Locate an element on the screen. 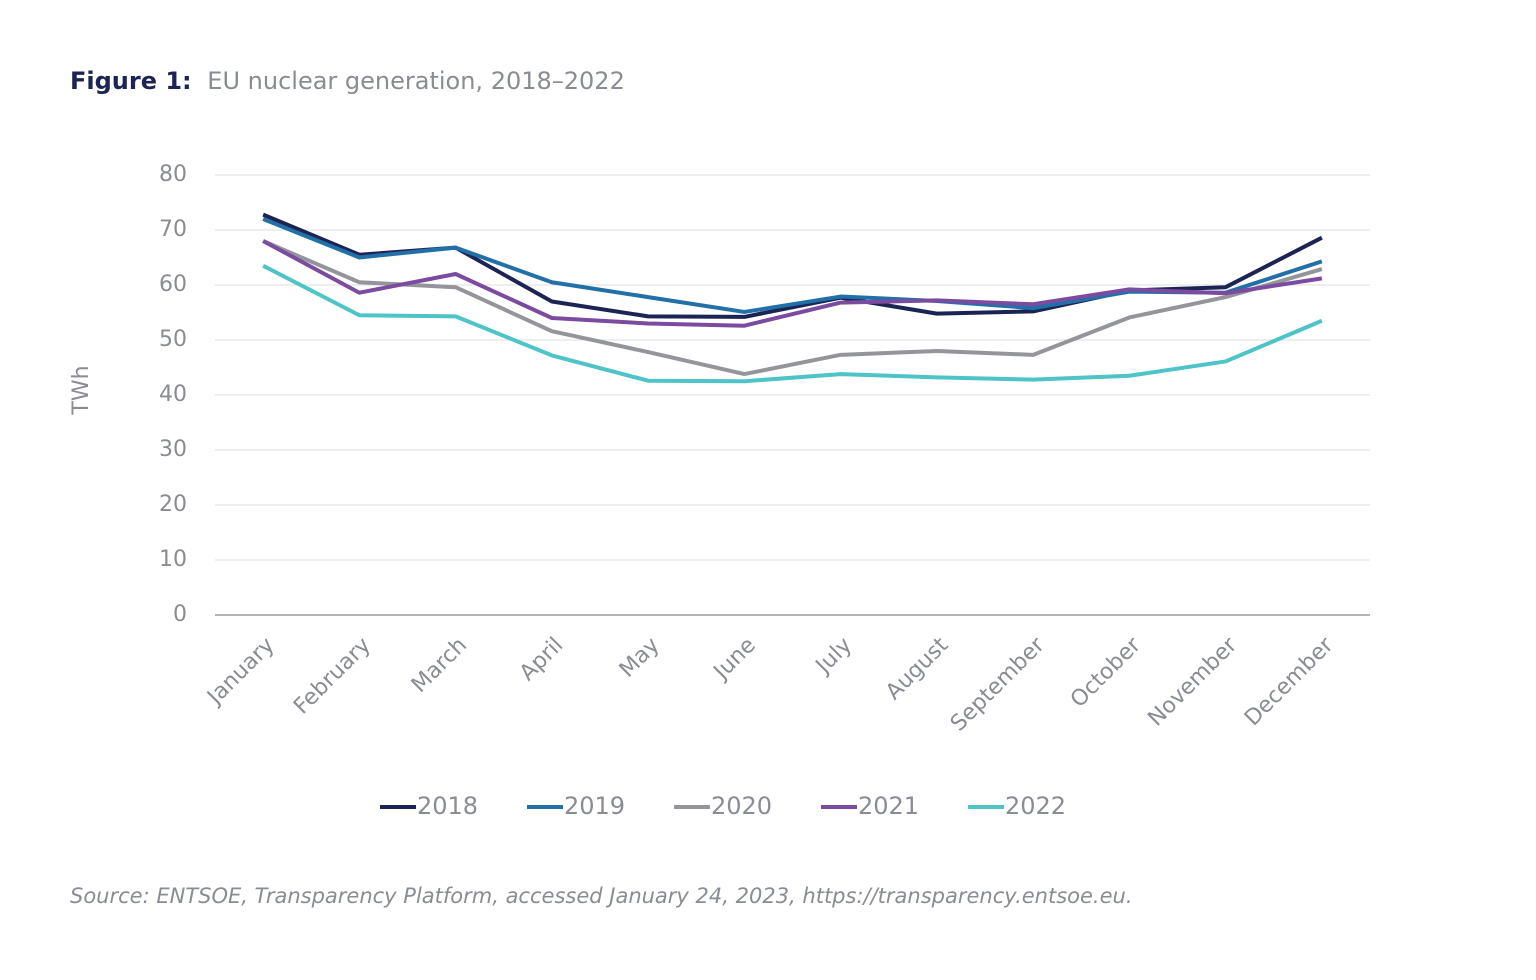 This screenshot has height=980, width=1536. y-tick-label: 60 is located at coordinates (173, 284).